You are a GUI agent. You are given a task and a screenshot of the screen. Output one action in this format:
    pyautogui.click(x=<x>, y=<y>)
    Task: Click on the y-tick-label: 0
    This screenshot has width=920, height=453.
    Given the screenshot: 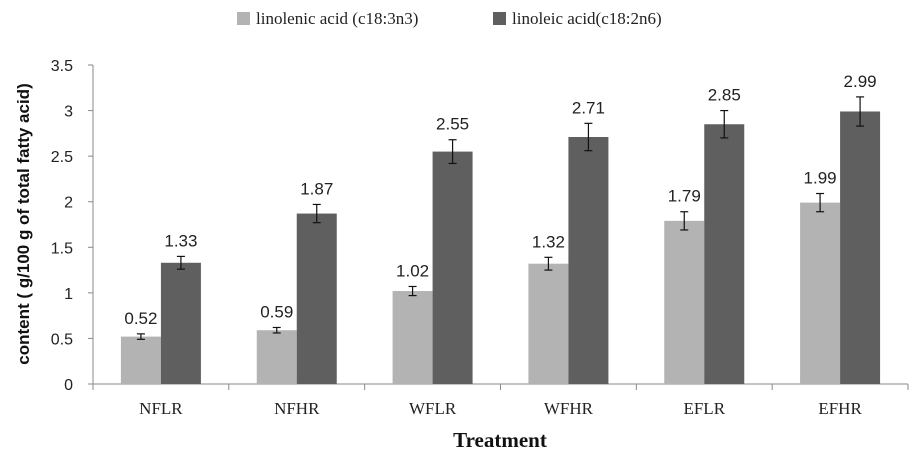 What is the action you would take?
    pyautogui.click(x=68, y=385)
    